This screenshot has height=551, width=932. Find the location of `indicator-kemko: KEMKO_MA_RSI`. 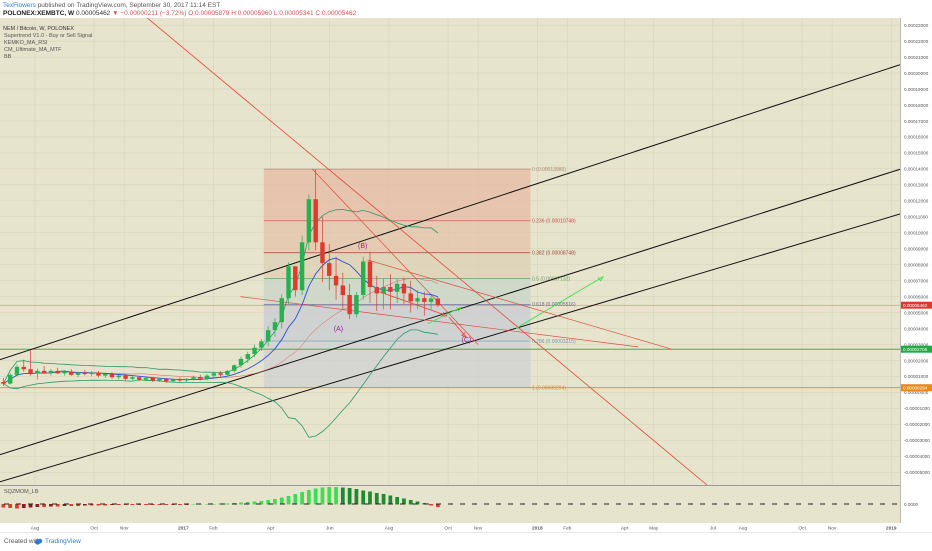

indicator-kemko: KEMKO_MA_RSI is located at coordinates (26, 43).